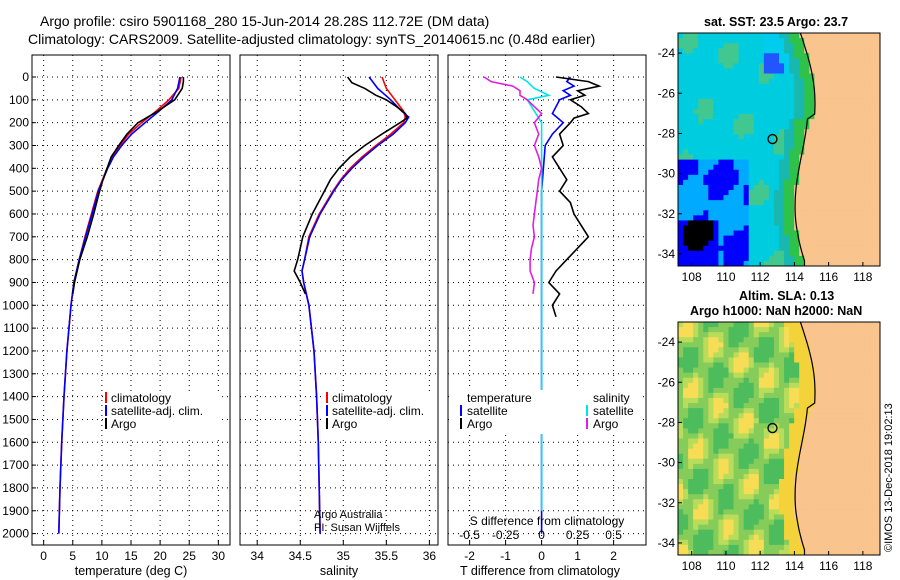  What do you see at coordinates (667, 133) in the screenshot?
I see `lat-tick-label: -28` at bounding box center [667, 133].